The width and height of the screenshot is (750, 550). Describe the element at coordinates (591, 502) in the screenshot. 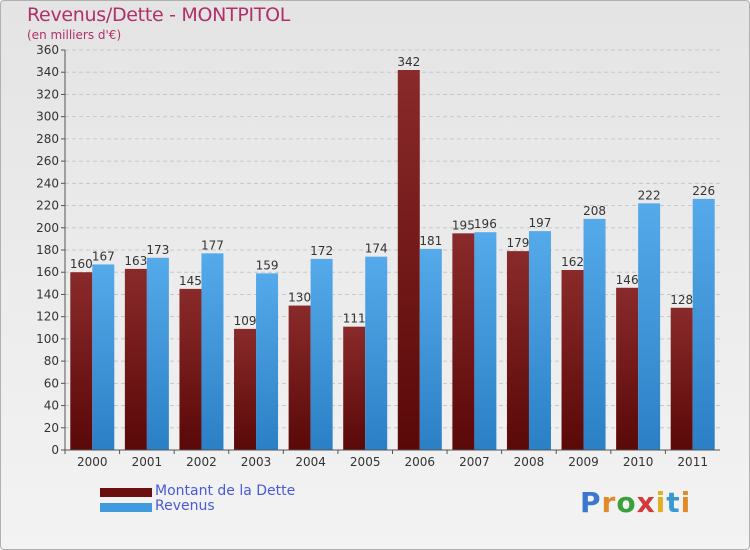

I see `logo-letter: P` at that location.